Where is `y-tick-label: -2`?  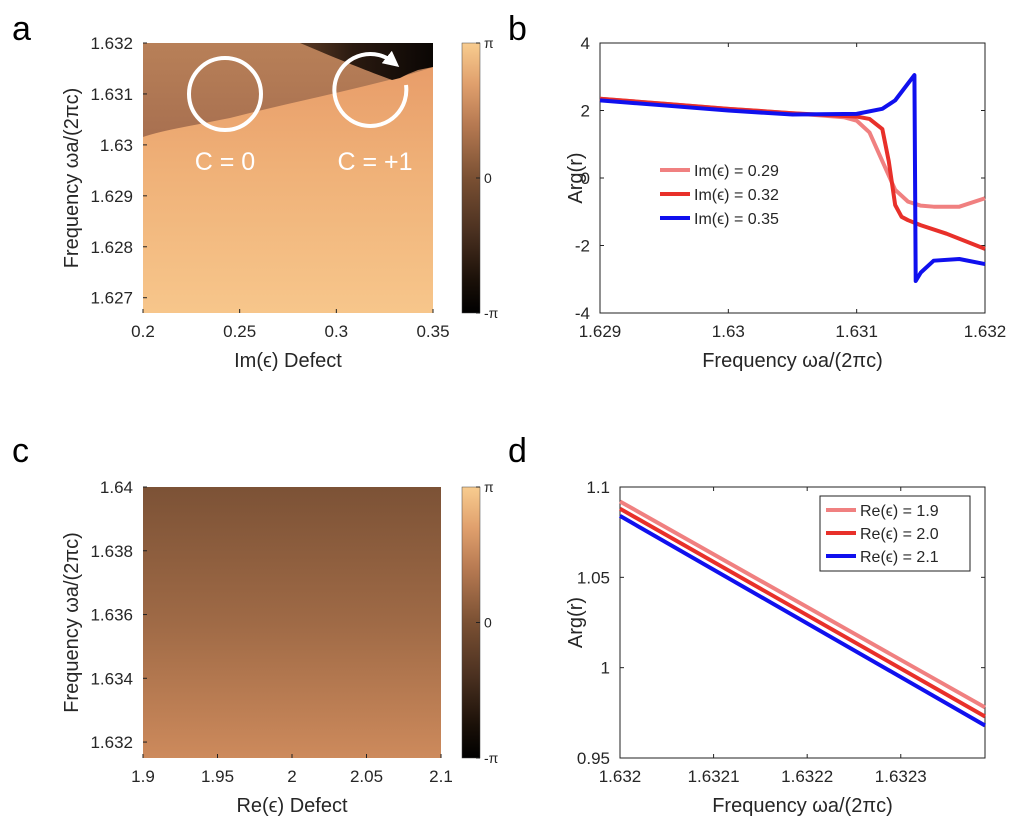 y-tick-label: -2 is located at coordinates (582, 246).